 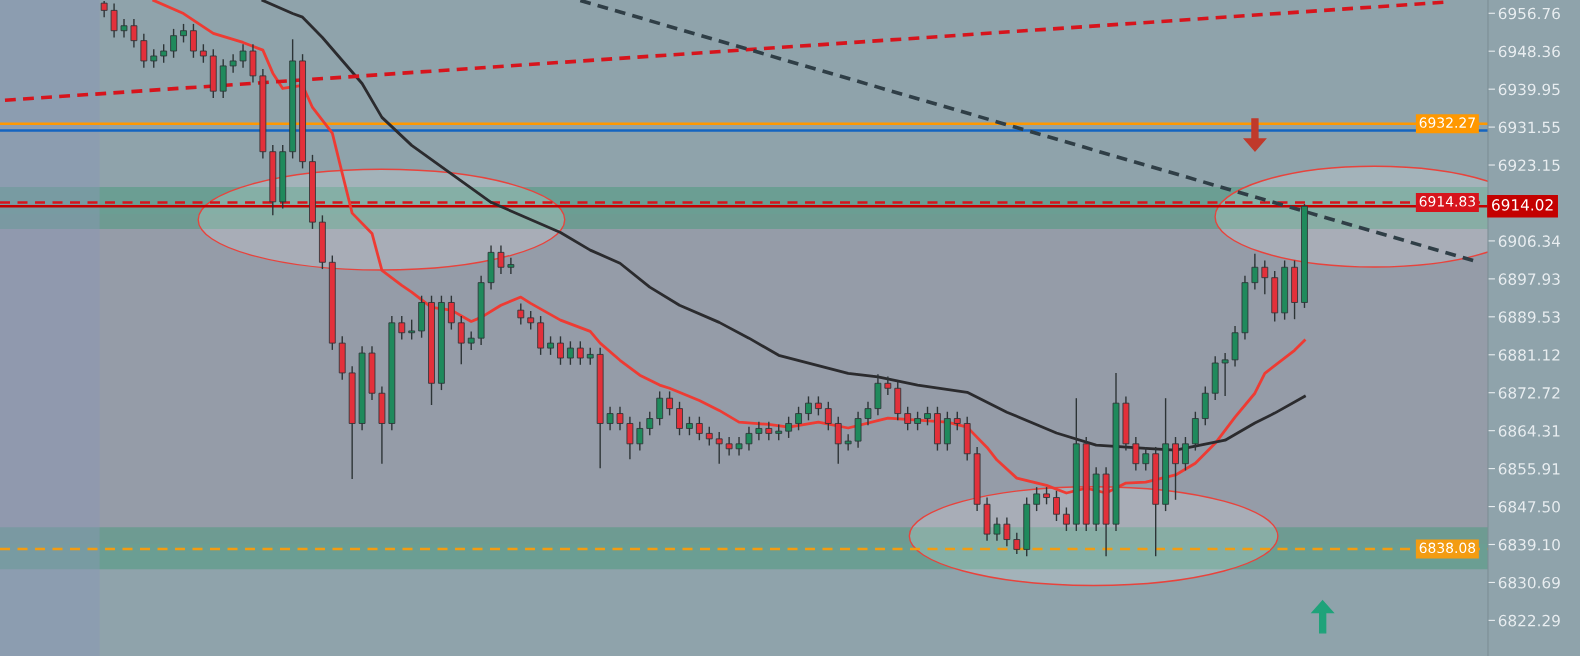 What do you see at coordinates (1529, 469) in the screenshot?
I see `y-tick-label: 6855.91` at bounding box center [1529, 469].